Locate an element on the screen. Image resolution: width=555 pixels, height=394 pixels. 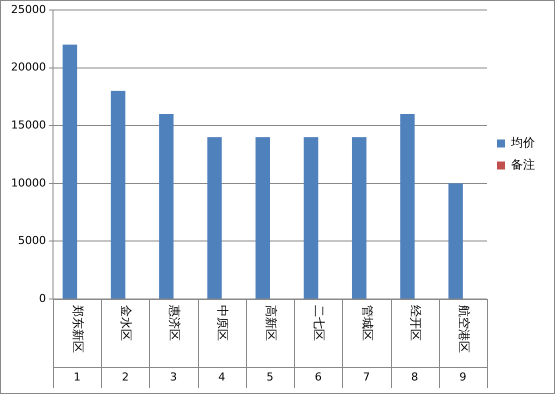
text: 3 is located at coordinates (174, 377).